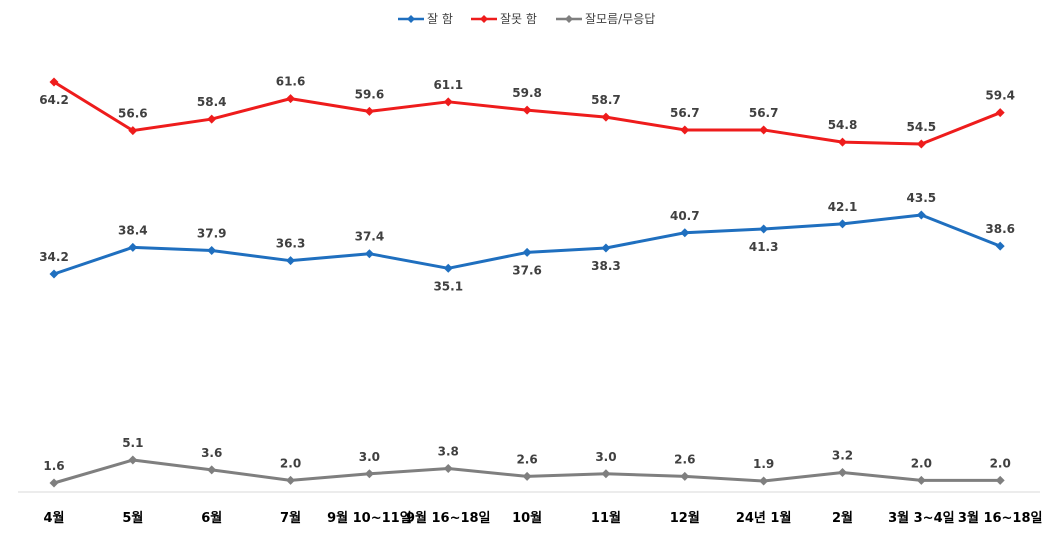  What do you see at coordinates (527, 518) in the screenshot?
I see `x-tick-label: 10월` at bounding box center [527, 518].